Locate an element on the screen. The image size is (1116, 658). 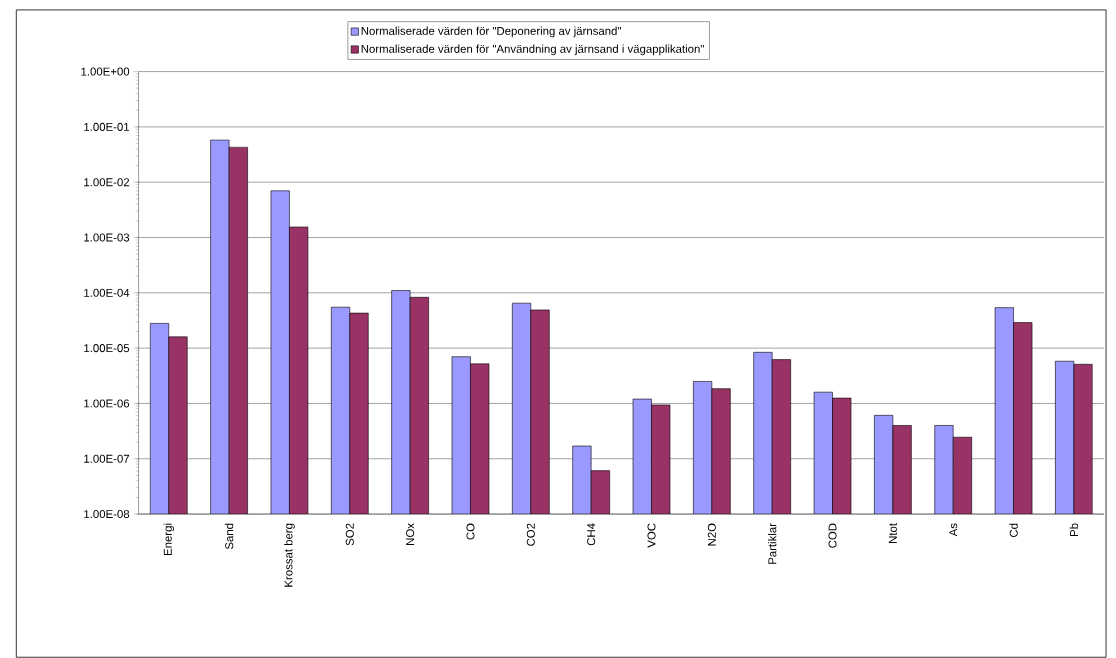
x-tick-label: Pb is located at coordinates (1074, 529).